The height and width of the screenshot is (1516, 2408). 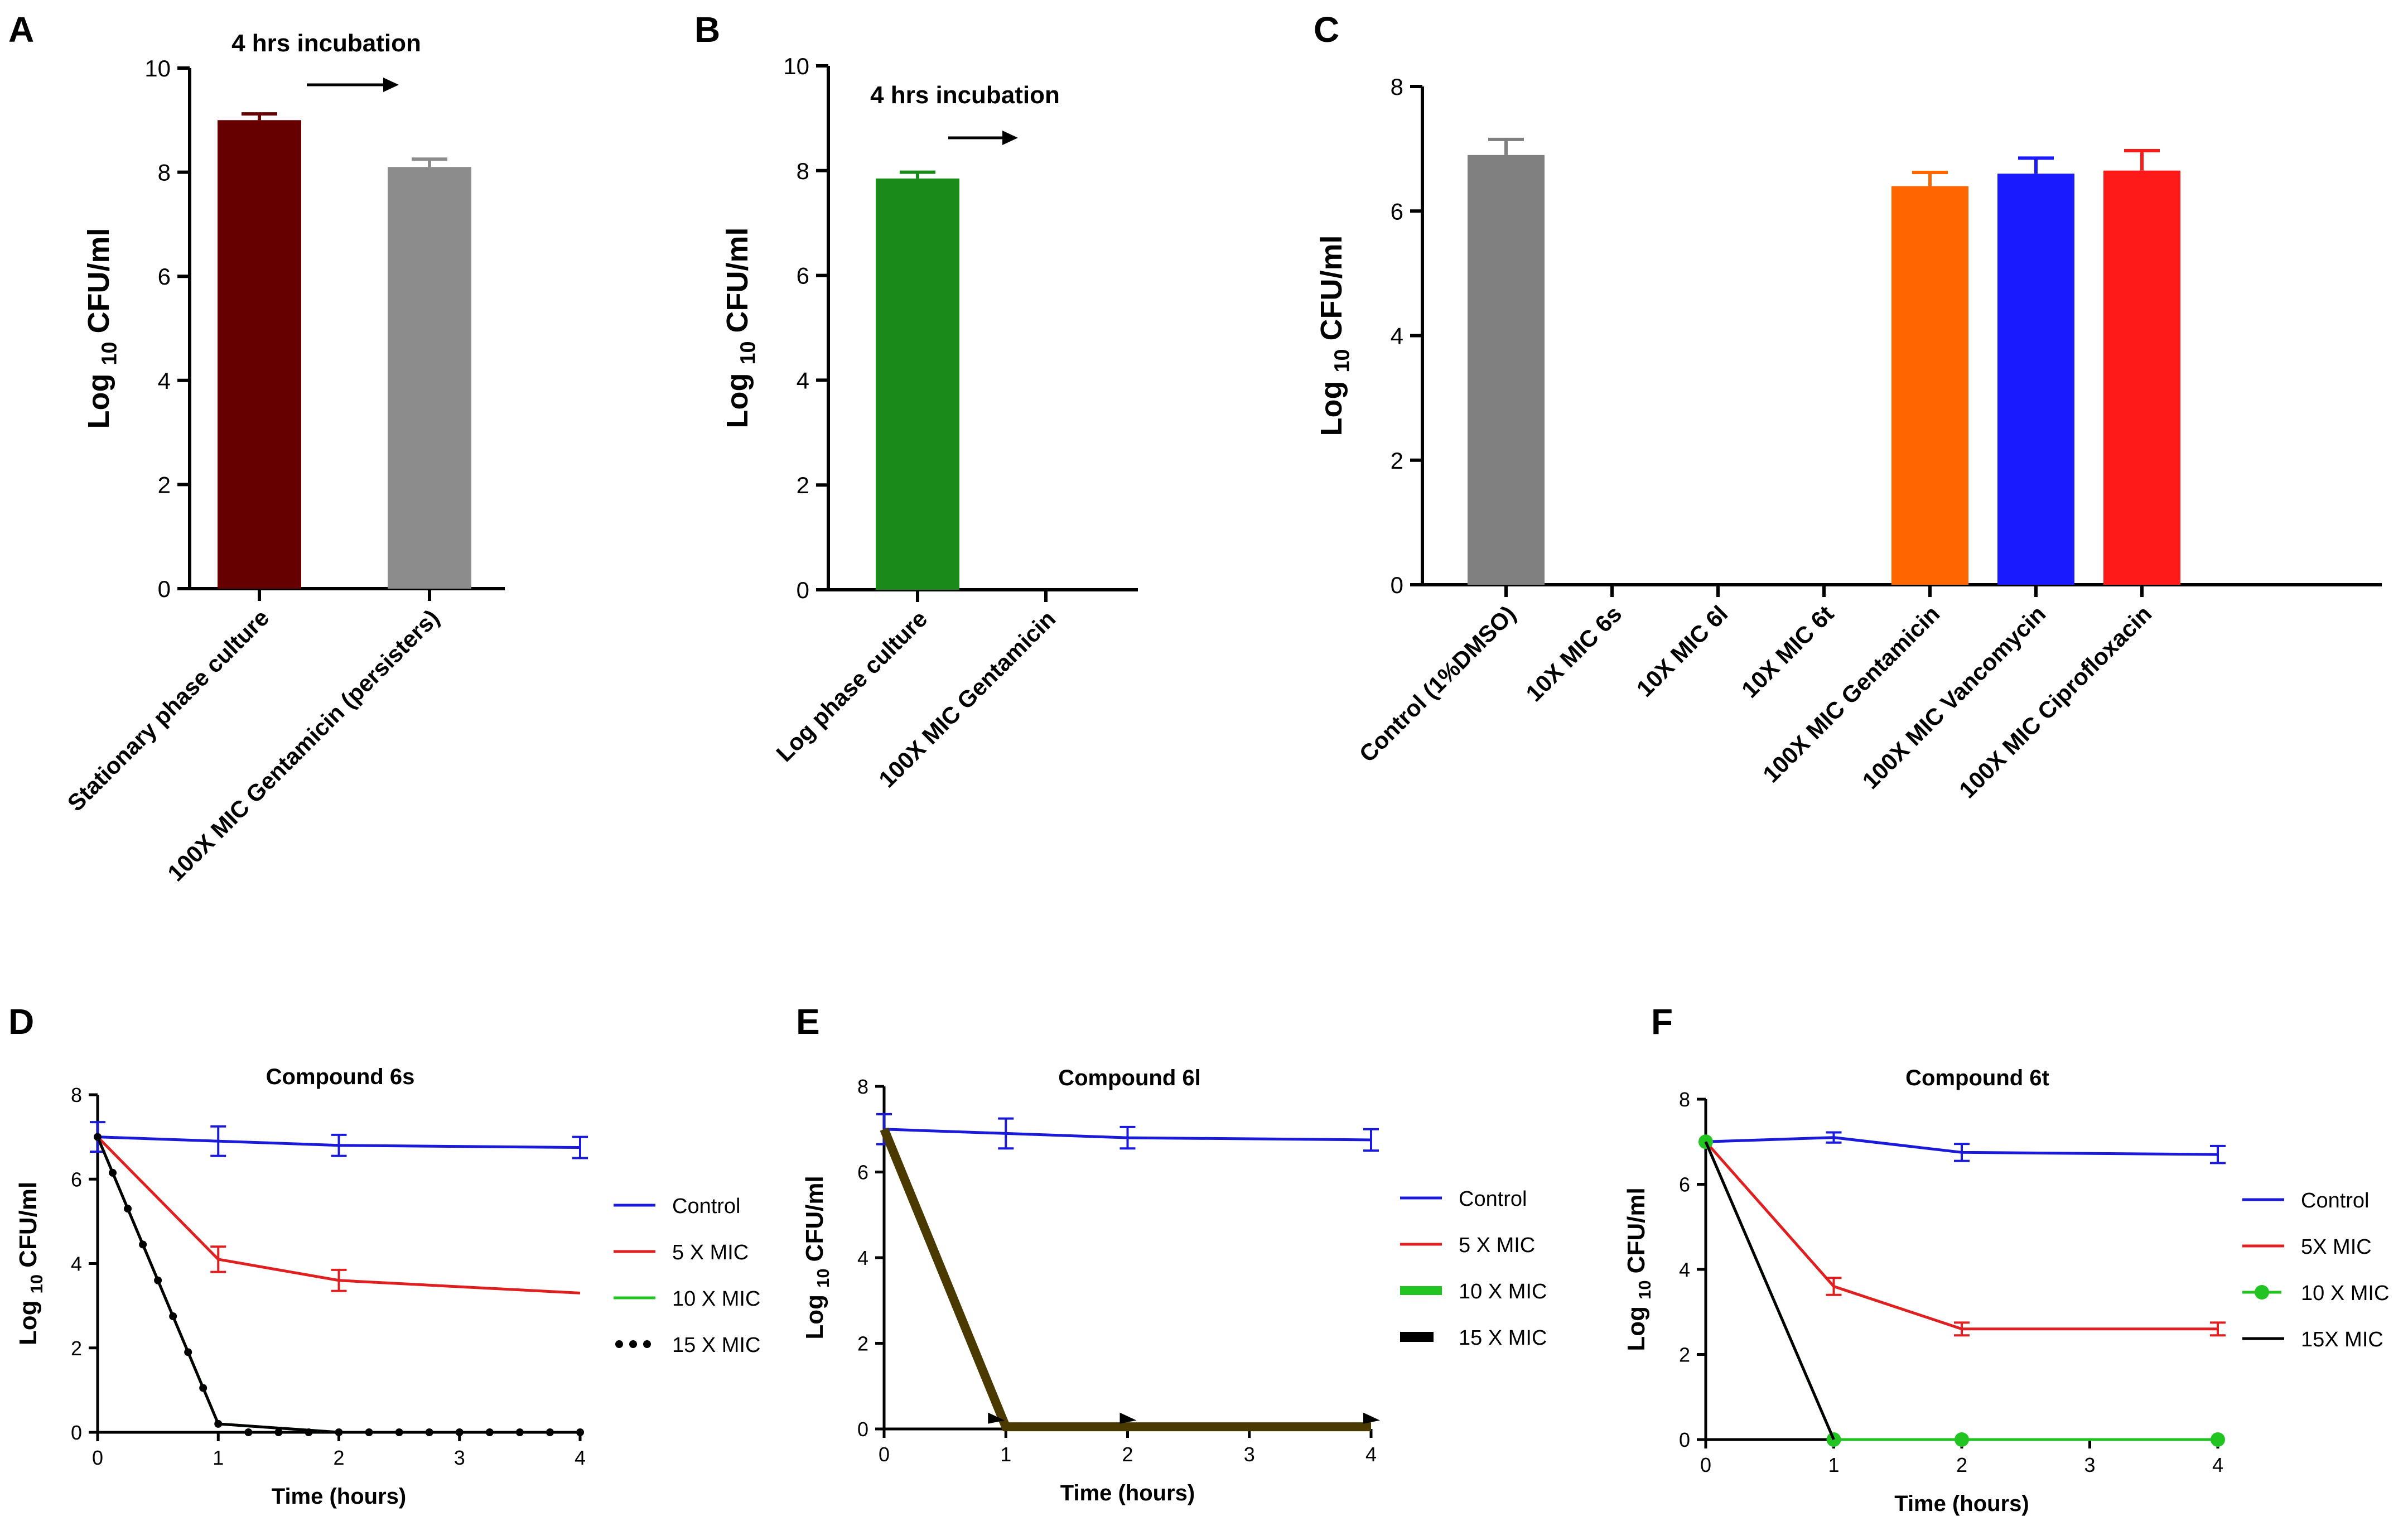 I want to click on category-label: 100X MIC Vancomycin, so click(x=1954, y=697).